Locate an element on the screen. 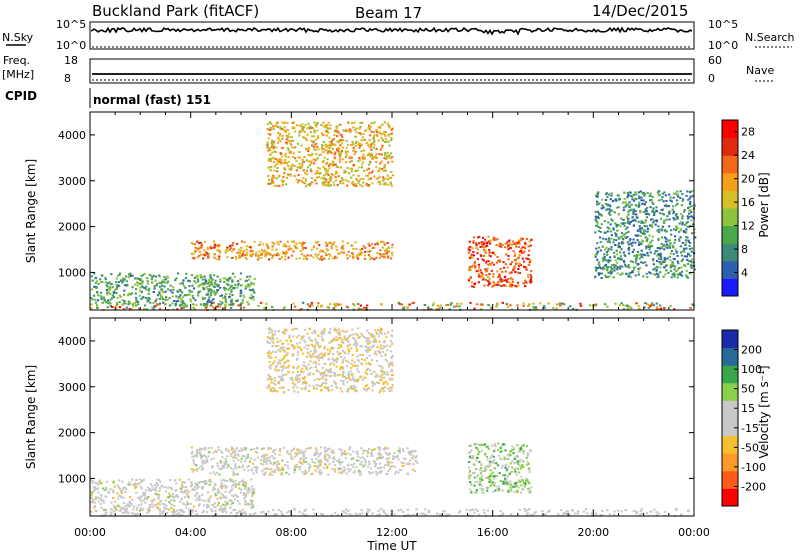  nave-tick-bottom: 0 is located at coordinates (711, 78).